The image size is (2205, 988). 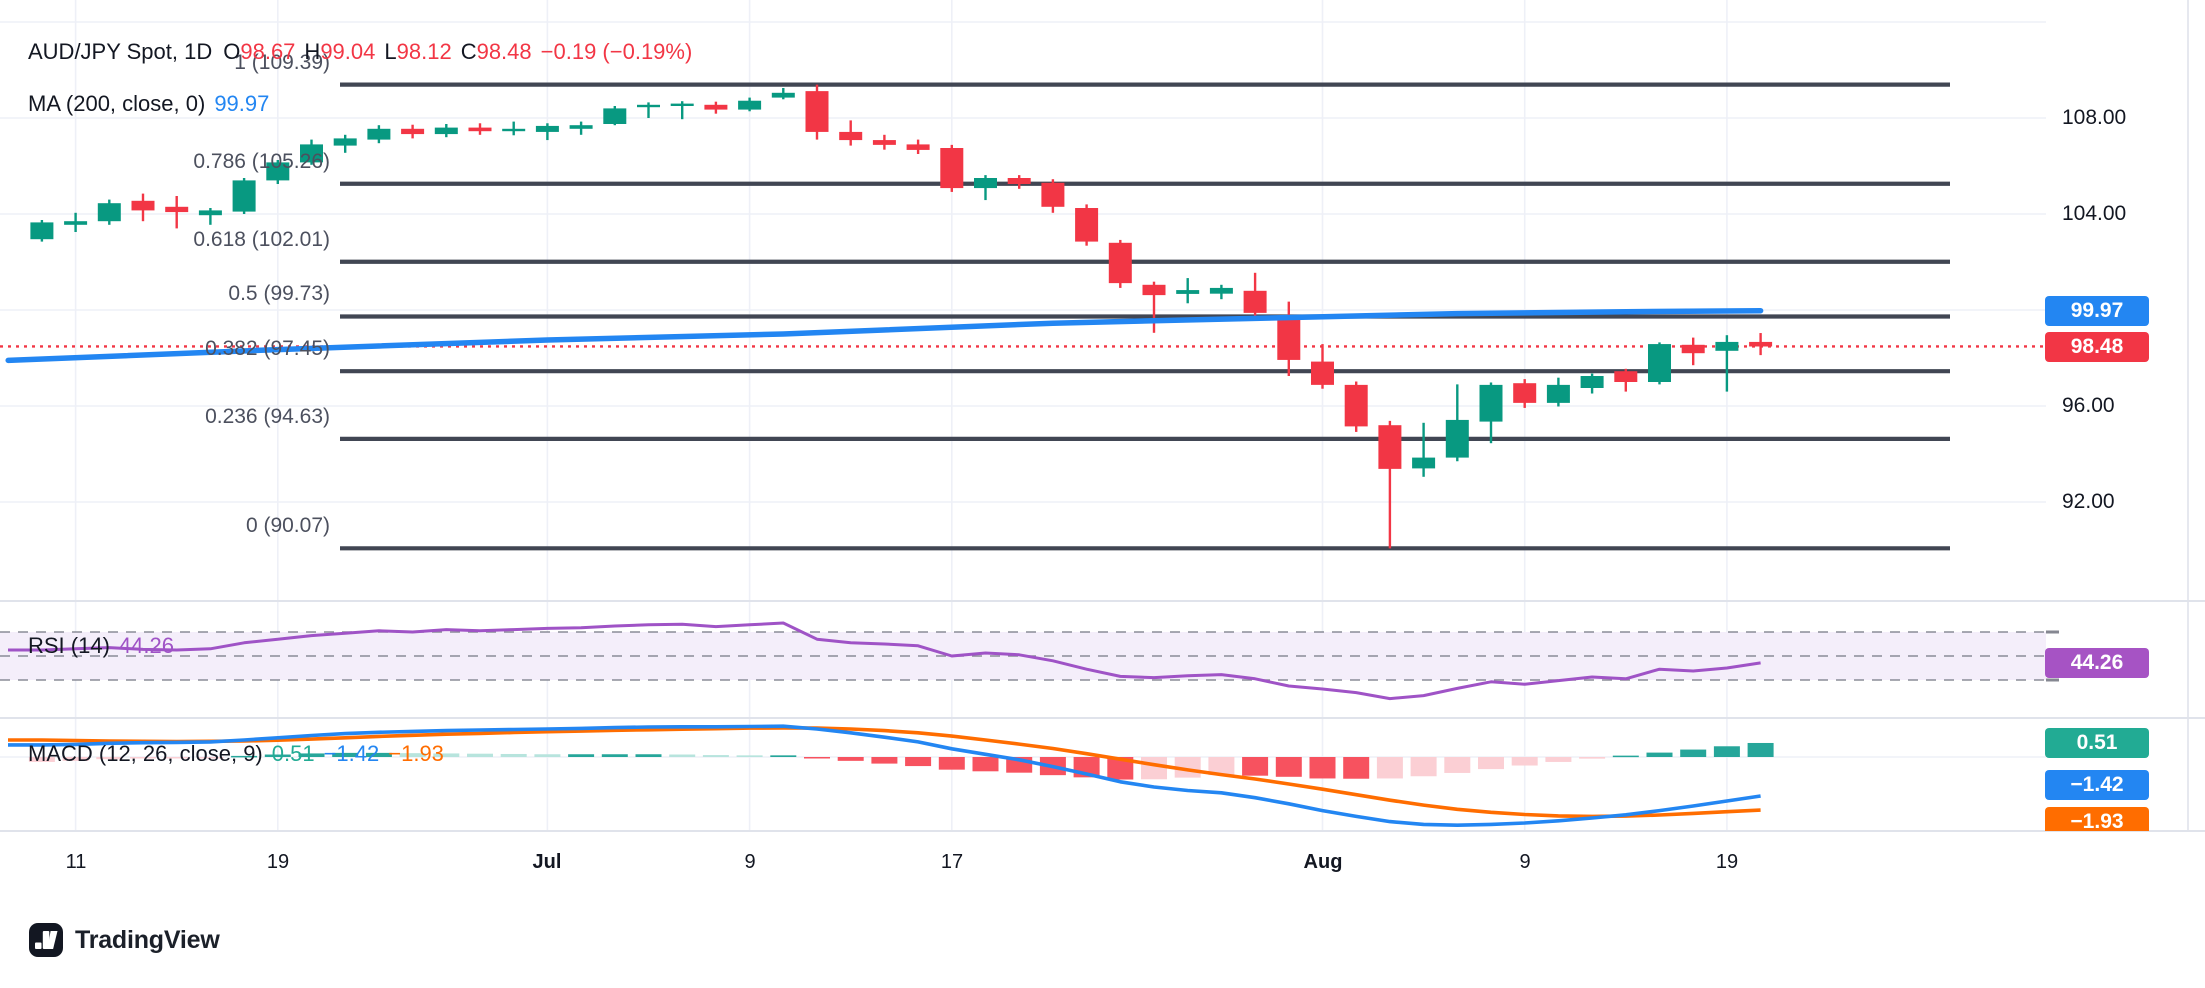 What do you see at coordinates (2097, 785) in the screenshot?
I see `macd-line-badge: −1.42` at bounding box center [2097, 785].